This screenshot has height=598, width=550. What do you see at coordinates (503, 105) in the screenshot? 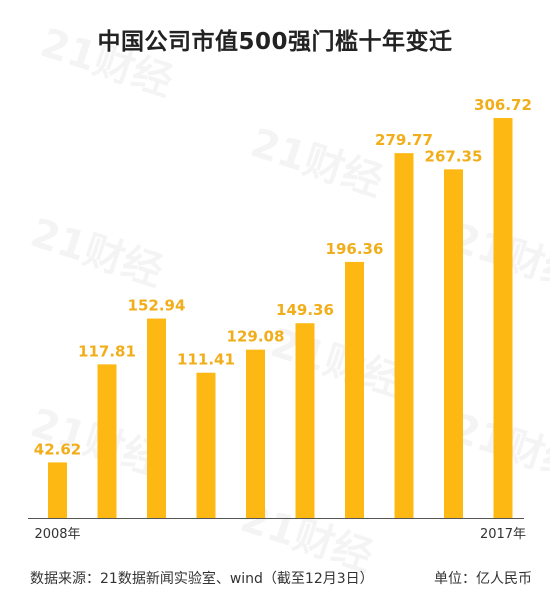
I see `data-label: 306.72` at bounding box center [503, 105].